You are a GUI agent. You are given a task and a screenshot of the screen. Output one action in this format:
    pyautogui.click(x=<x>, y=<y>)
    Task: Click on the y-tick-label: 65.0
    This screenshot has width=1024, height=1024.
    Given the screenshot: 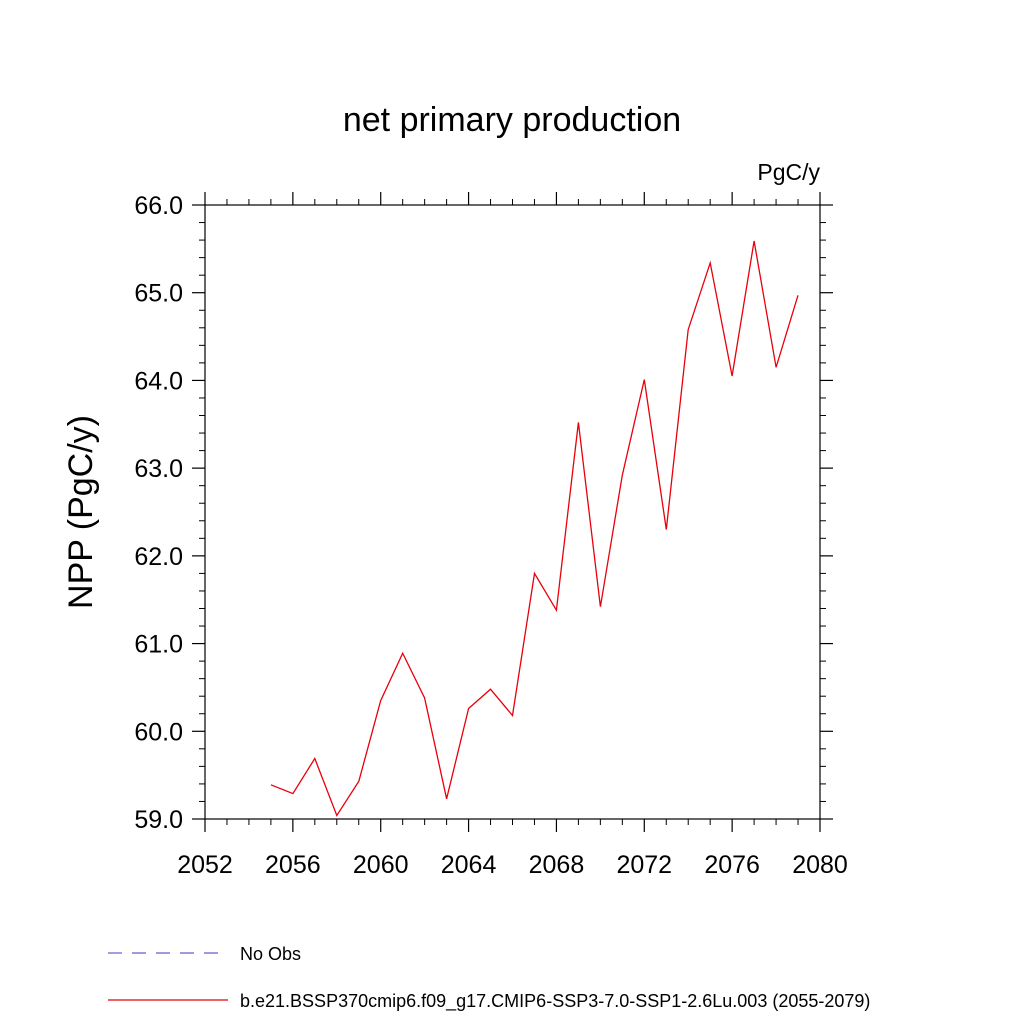 What is the action you would take?
    pyautogui.click(x=158, y=294)
    